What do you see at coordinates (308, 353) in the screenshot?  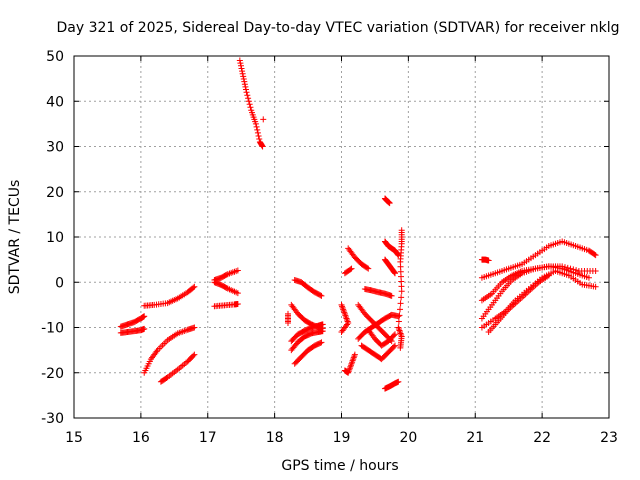 I see `series-arc15` at bounding box center [308, 353].